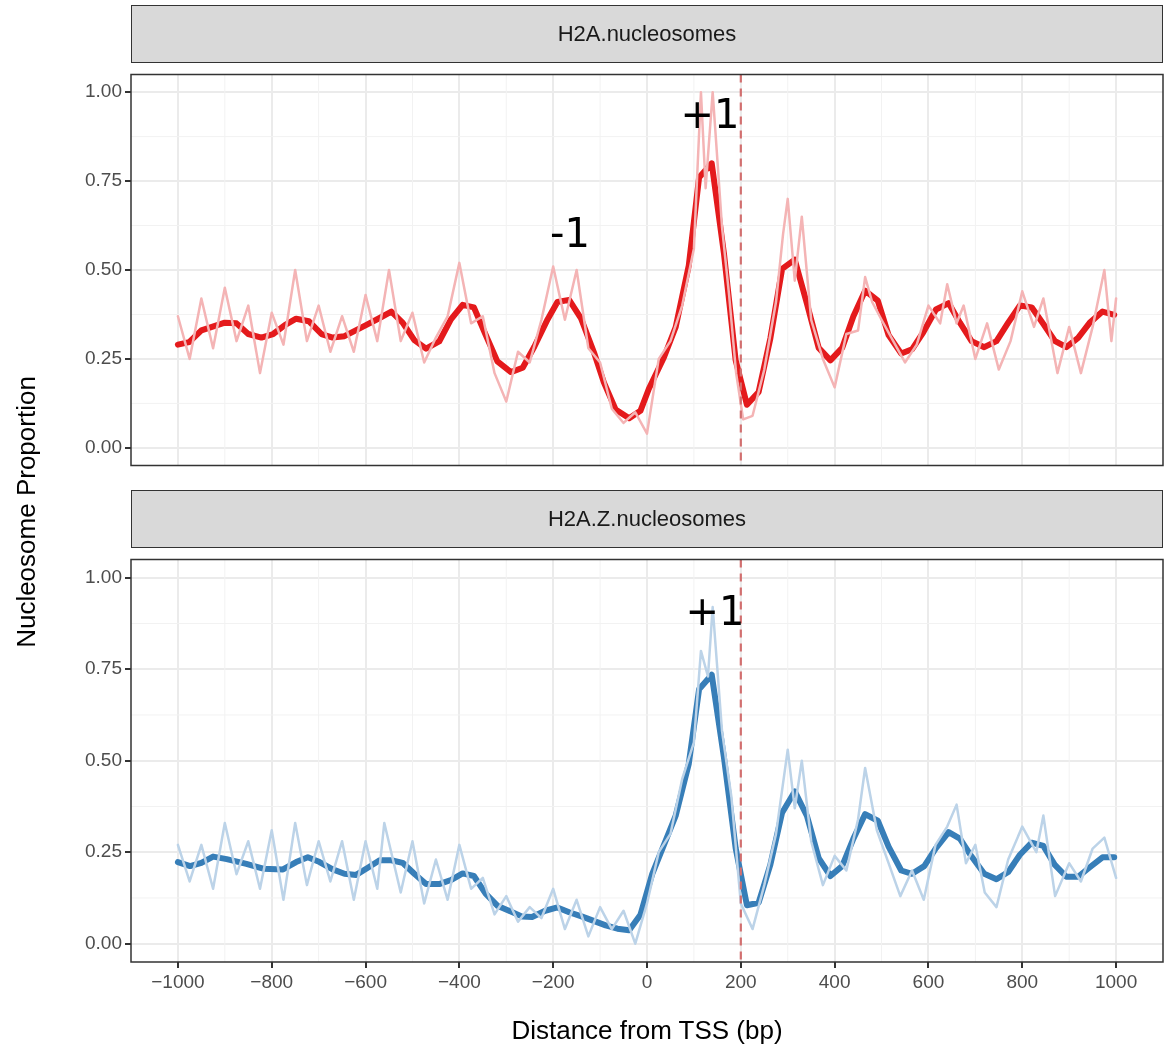 The width and height of the screenshot is (1164, 1051). What do you see at coordinates (928, 981) in the screenshot?
I see `x-tick-label: 600` at bounding box center [928, 981].